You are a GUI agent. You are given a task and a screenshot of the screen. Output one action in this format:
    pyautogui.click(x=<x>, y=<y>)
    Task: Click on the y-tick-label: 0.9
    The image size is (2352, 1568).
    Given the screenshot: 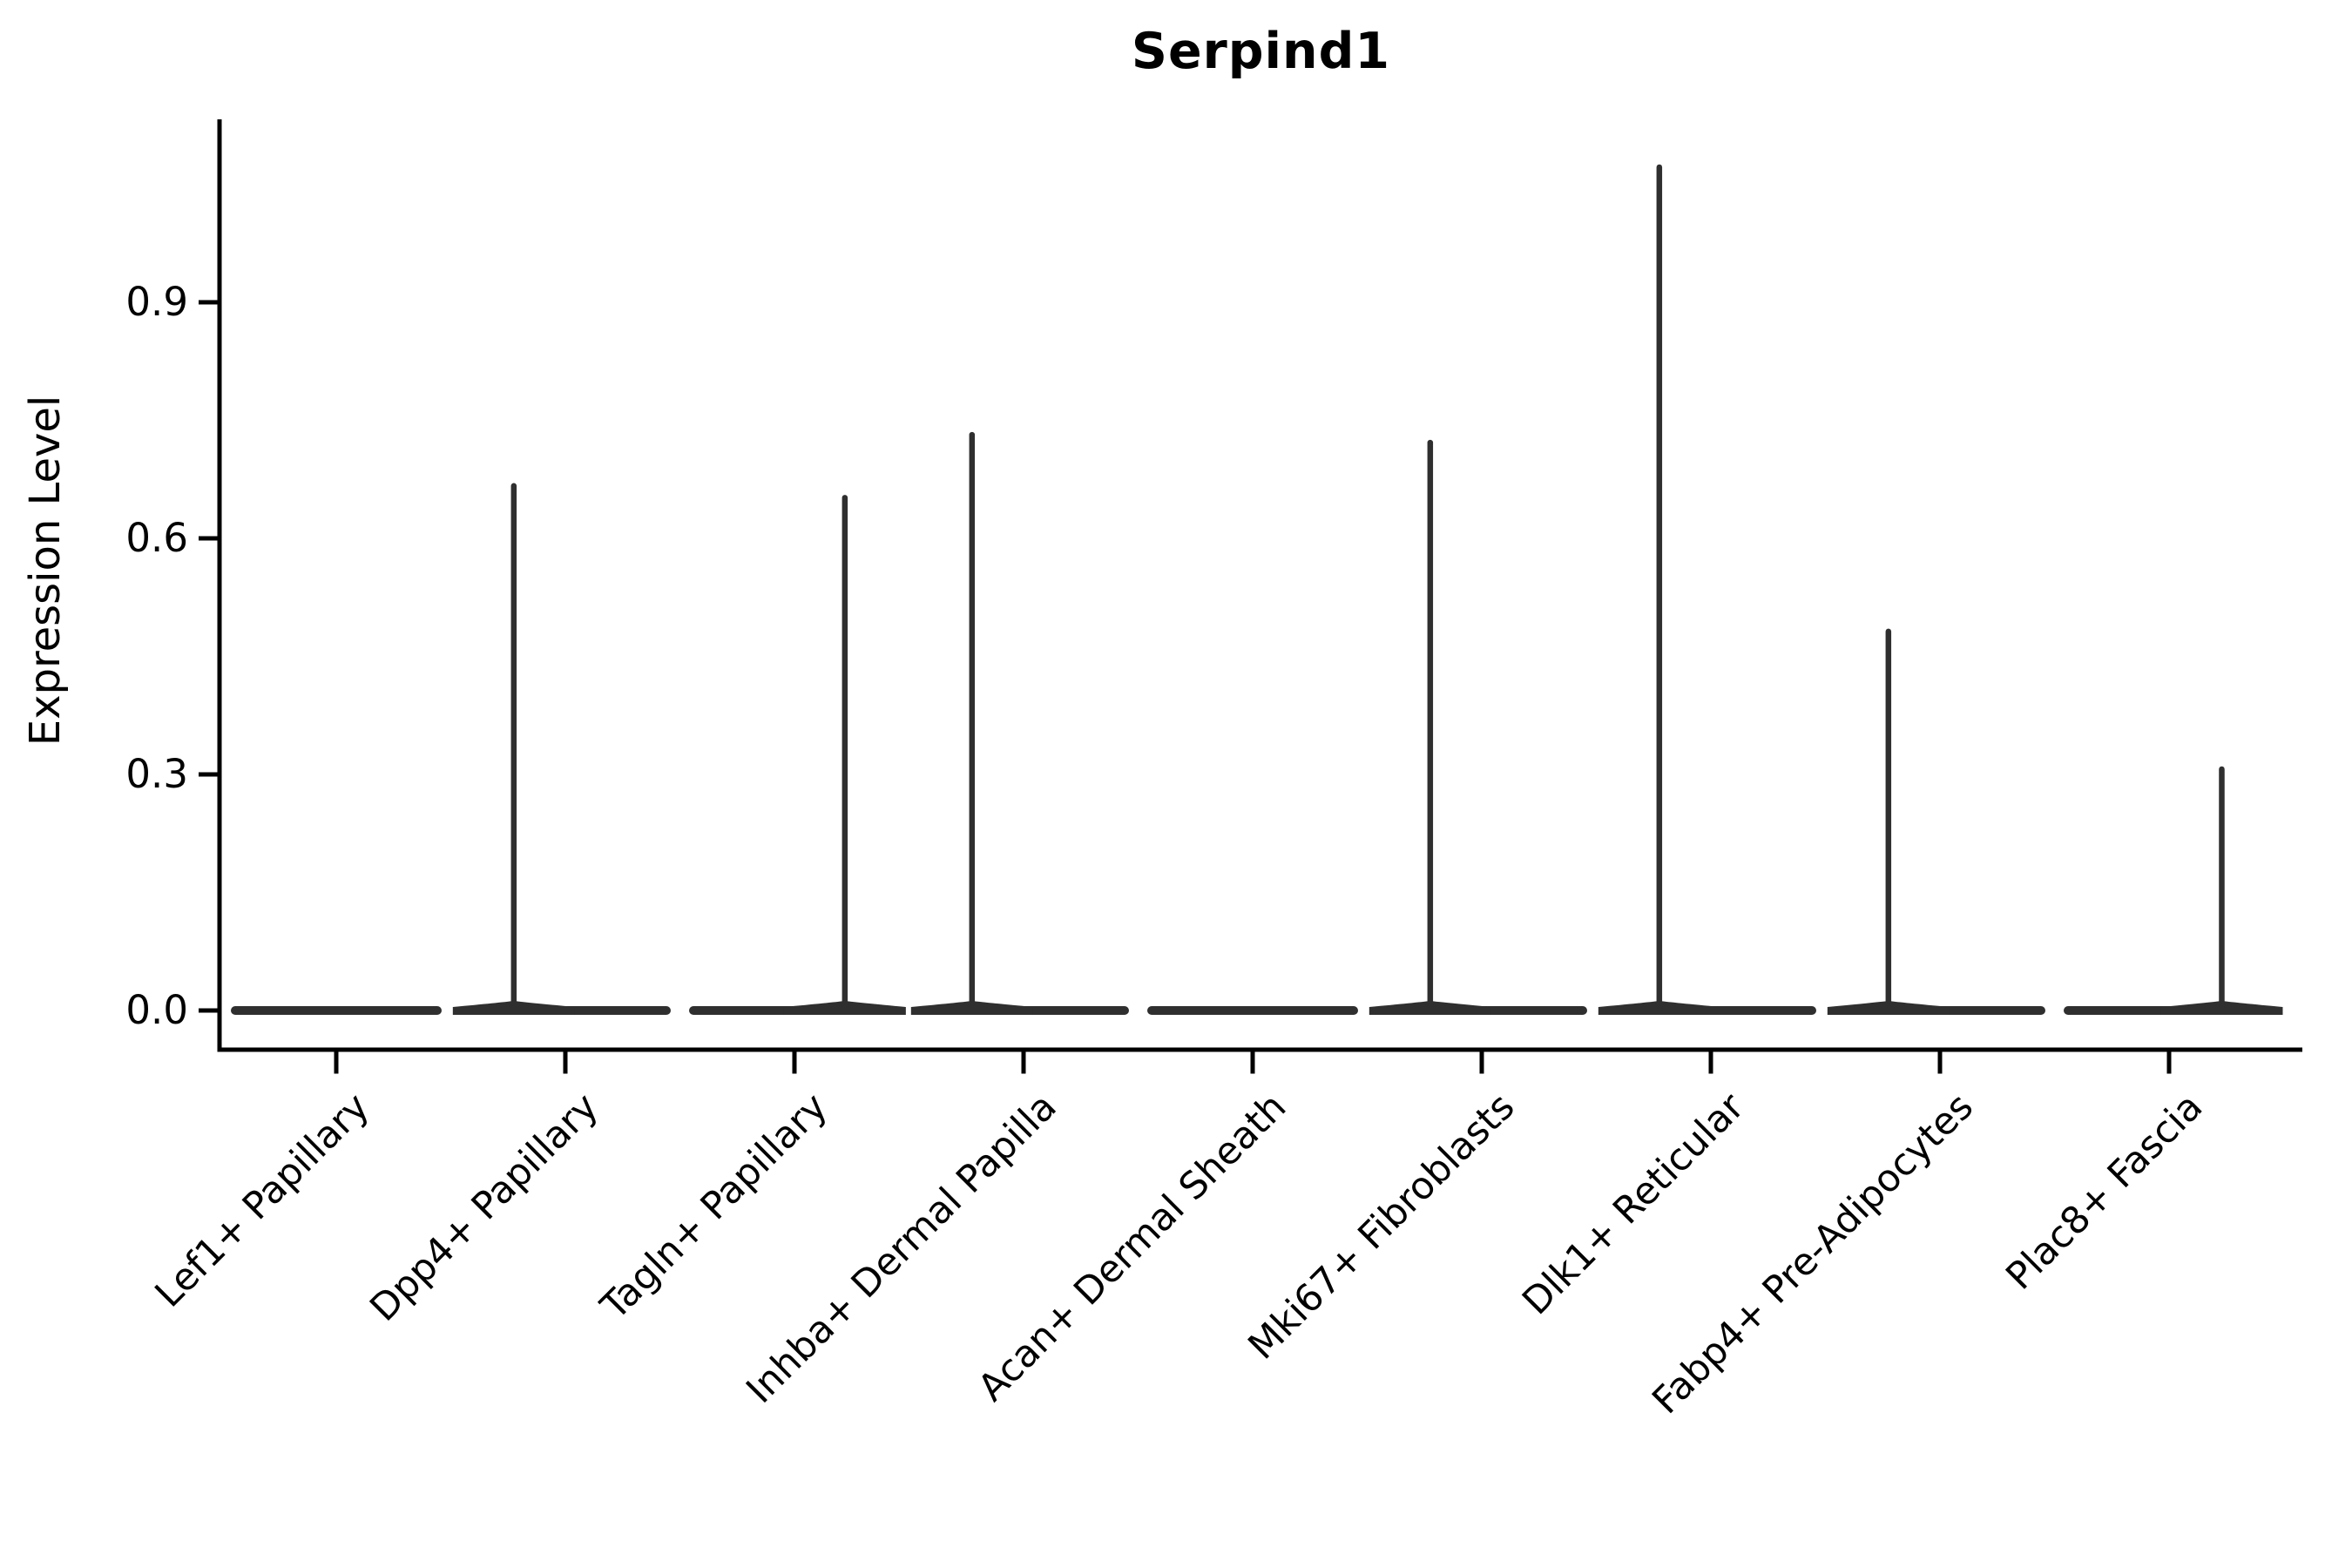 What is the action you would take?
    pyautogui.click(x=156, y=302)
    